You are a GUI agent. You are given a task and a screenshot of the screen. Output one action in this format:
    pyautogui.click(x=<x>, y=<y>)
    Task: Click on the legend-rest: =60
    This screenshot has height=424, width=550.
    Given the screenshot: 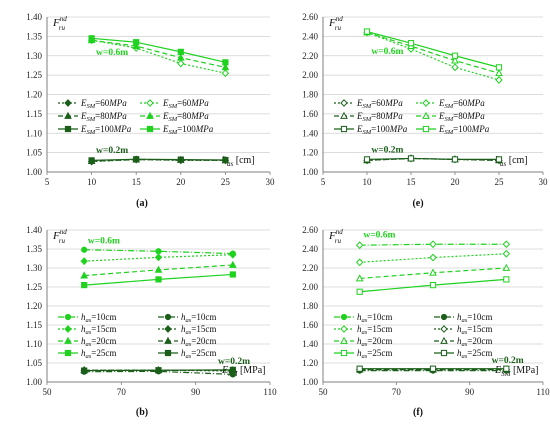 What is the action you would take?
    pyautogui.click(x=102, y=103)
    